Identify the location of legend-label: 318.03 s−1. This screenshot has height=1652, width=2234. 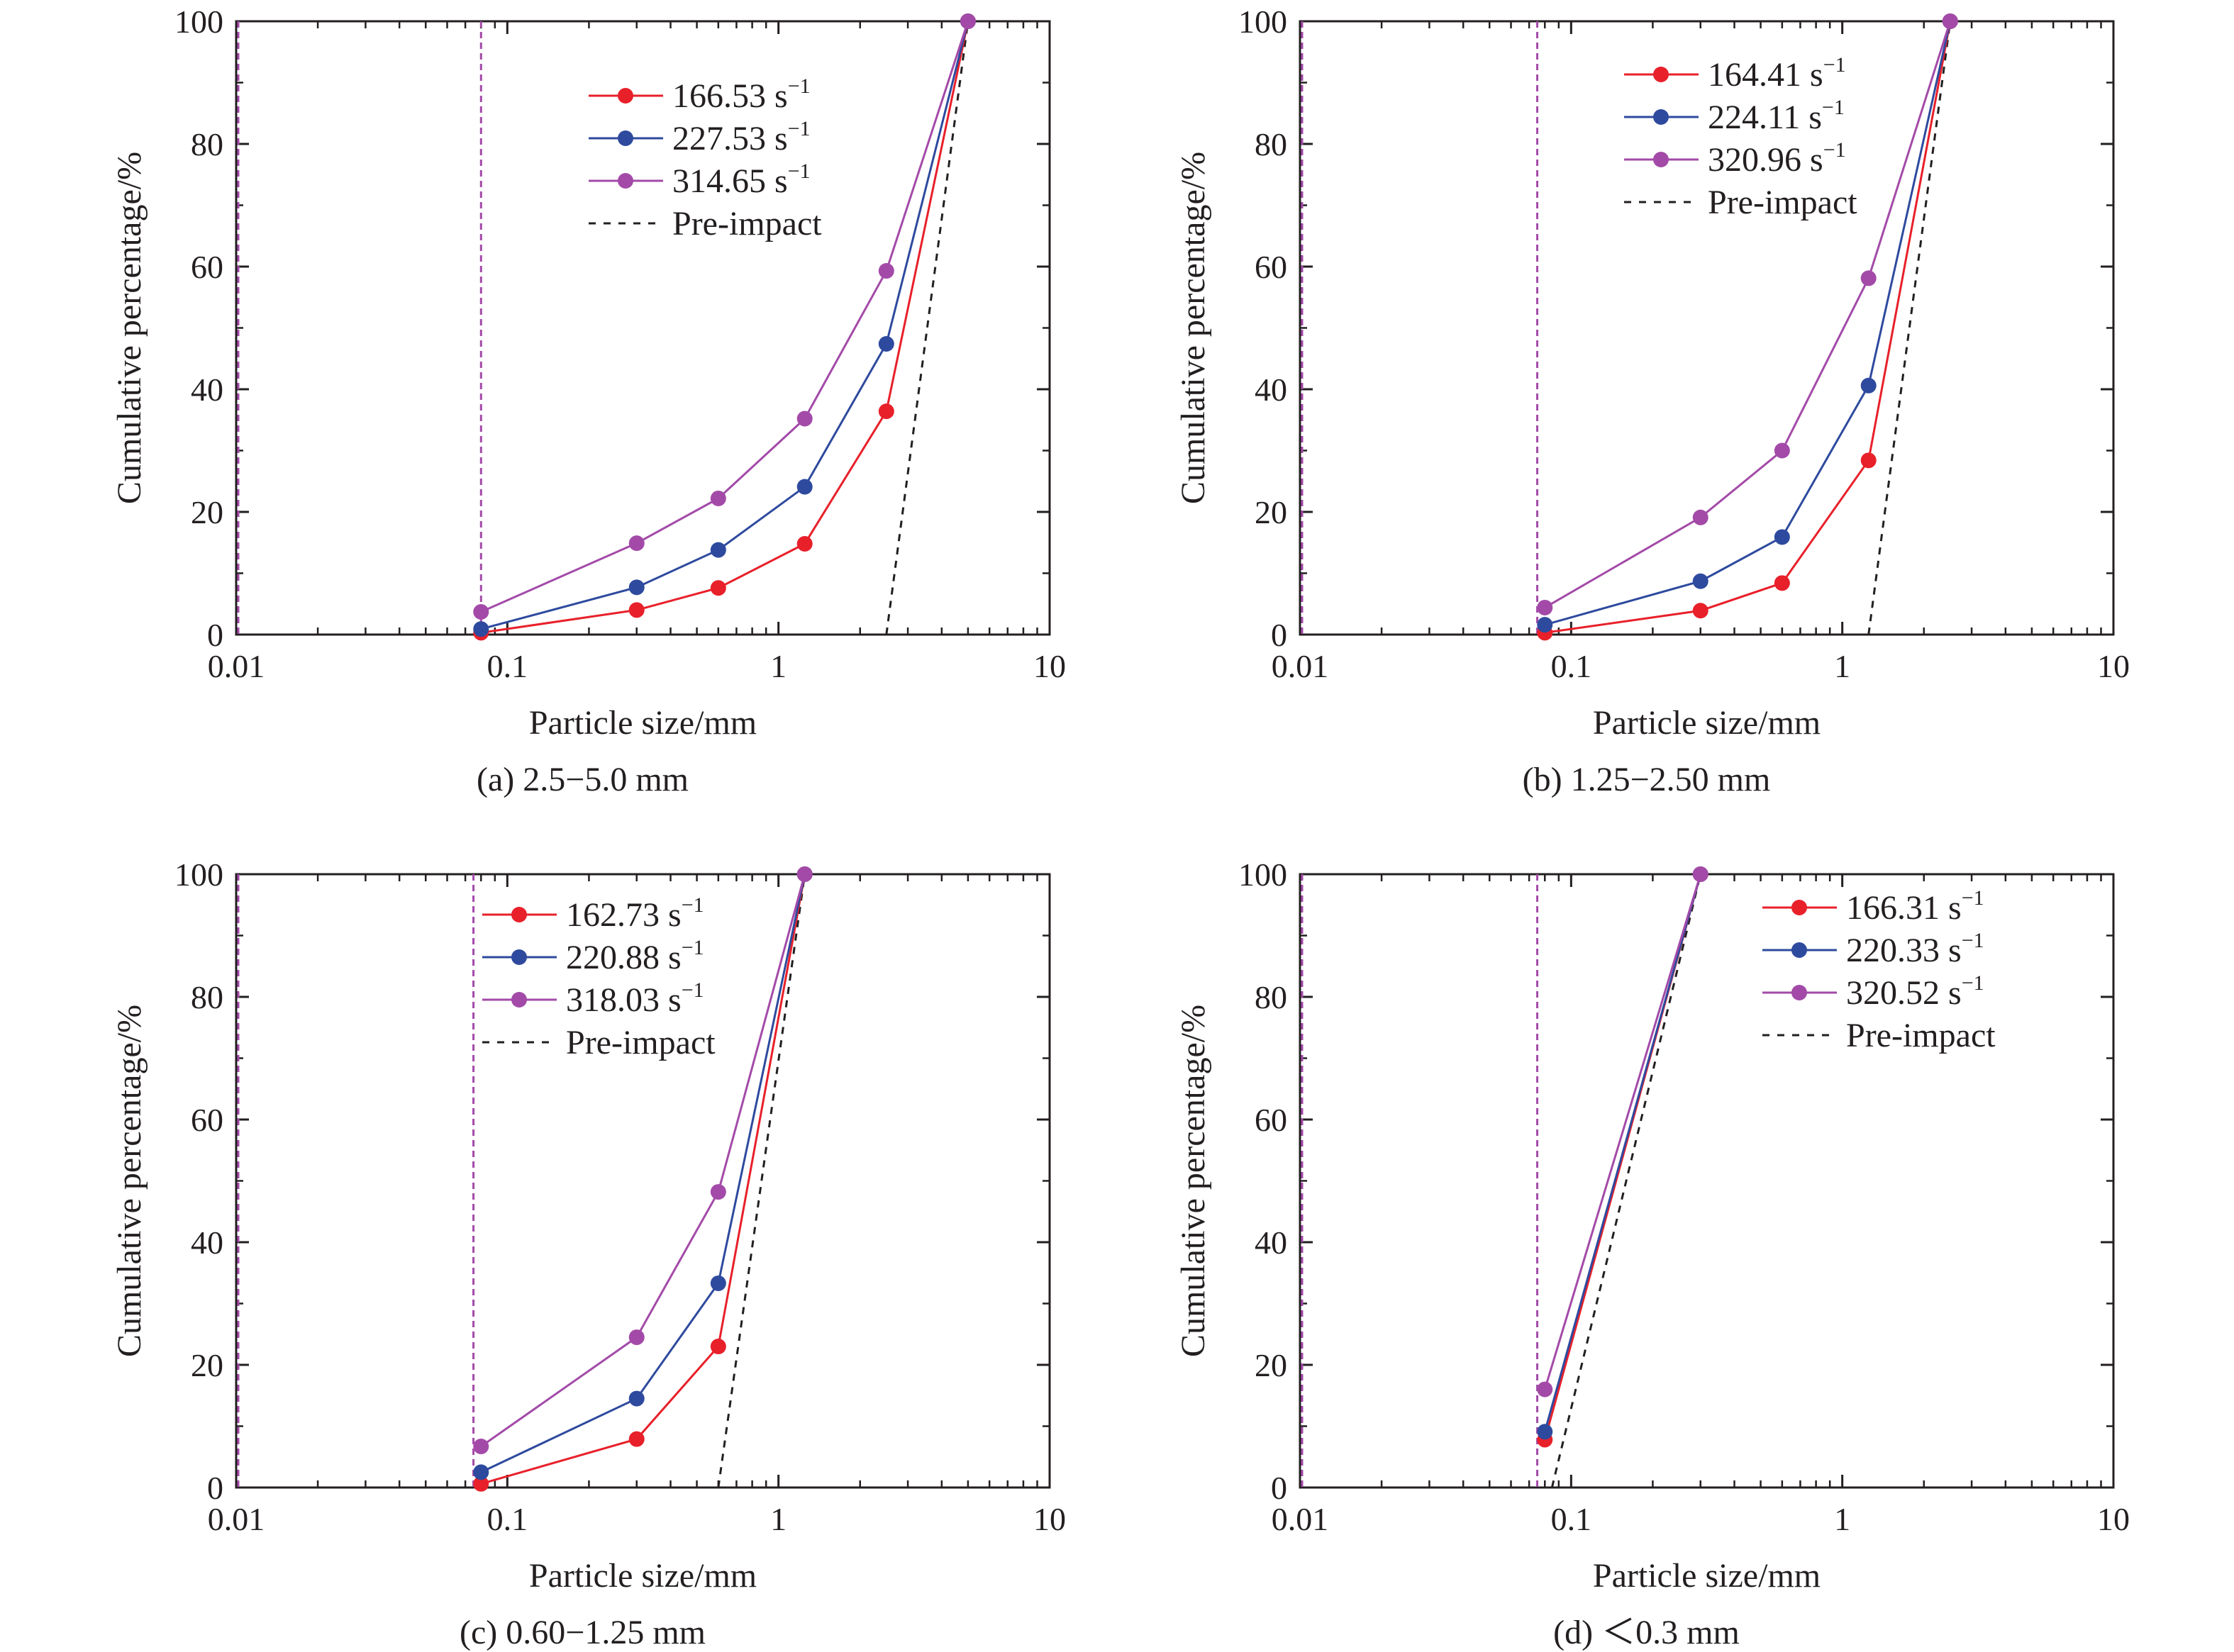
(635, 999).